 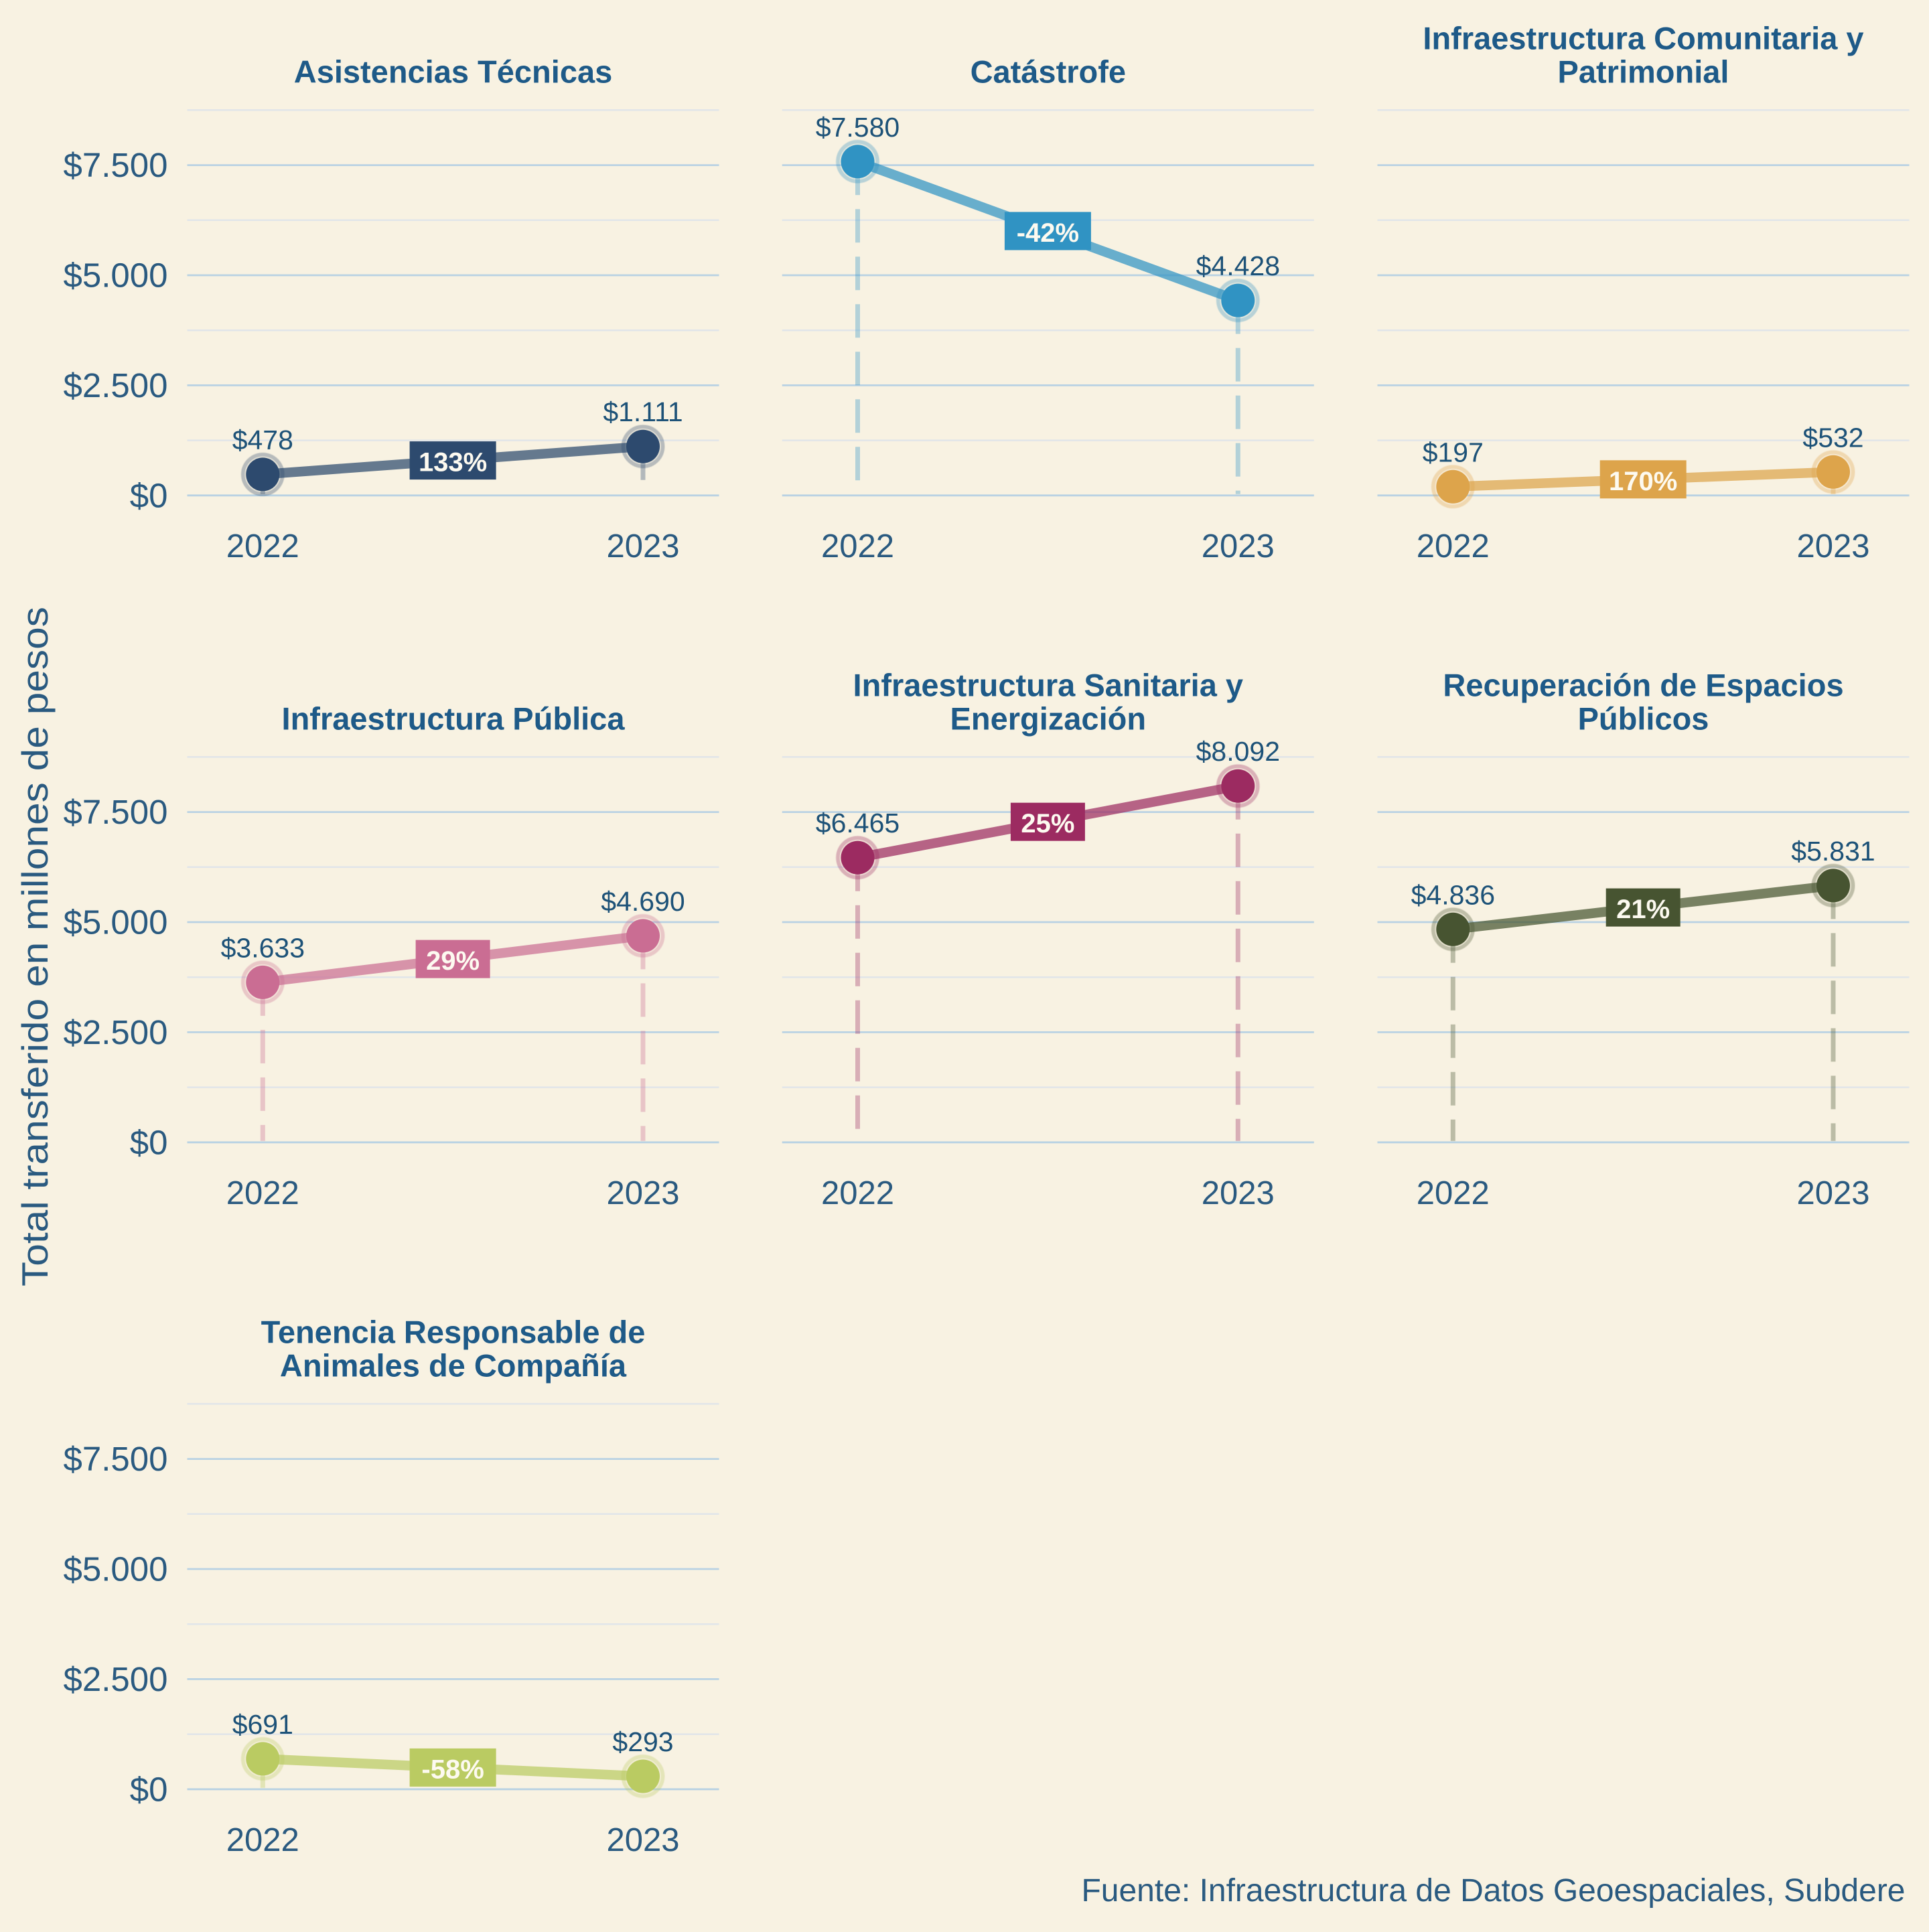 What do you see at coordinates (1048, 233) in the screenshot?
I see `svg-text: -42%` at bounding box center [1048, 233].